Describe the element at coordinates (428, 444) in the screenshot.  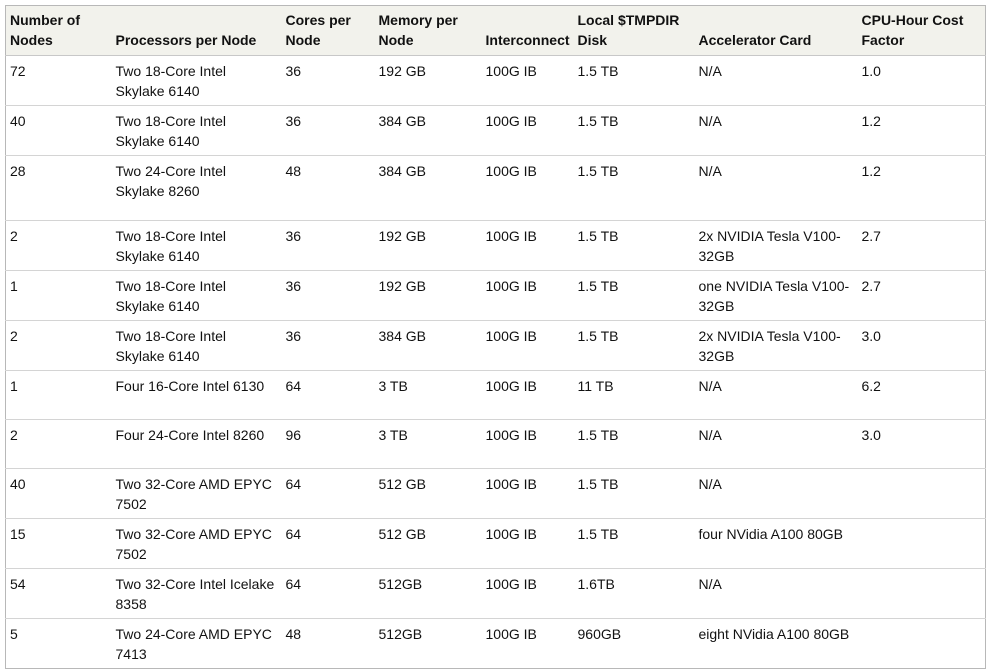
I see `cell-memory-per-node: 3 TB` at that location.